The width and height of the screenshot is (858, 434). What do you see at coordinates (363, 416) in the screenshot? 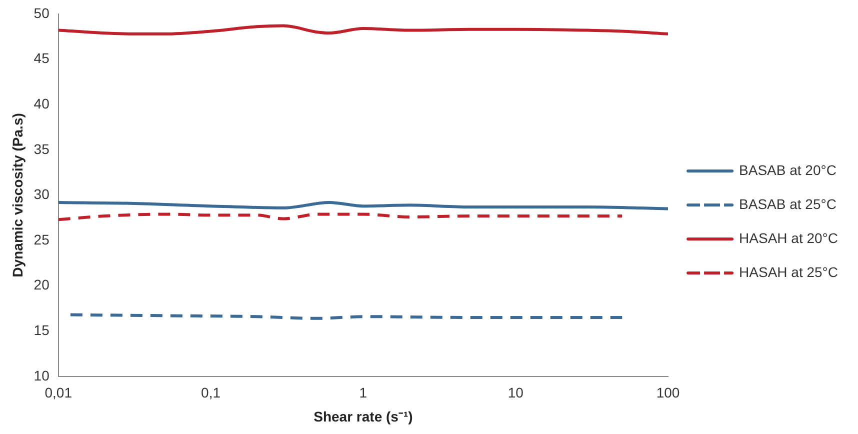
I see `x-axis-title: Shear rate (s⁻¹)` at bounding box center [363, 416].